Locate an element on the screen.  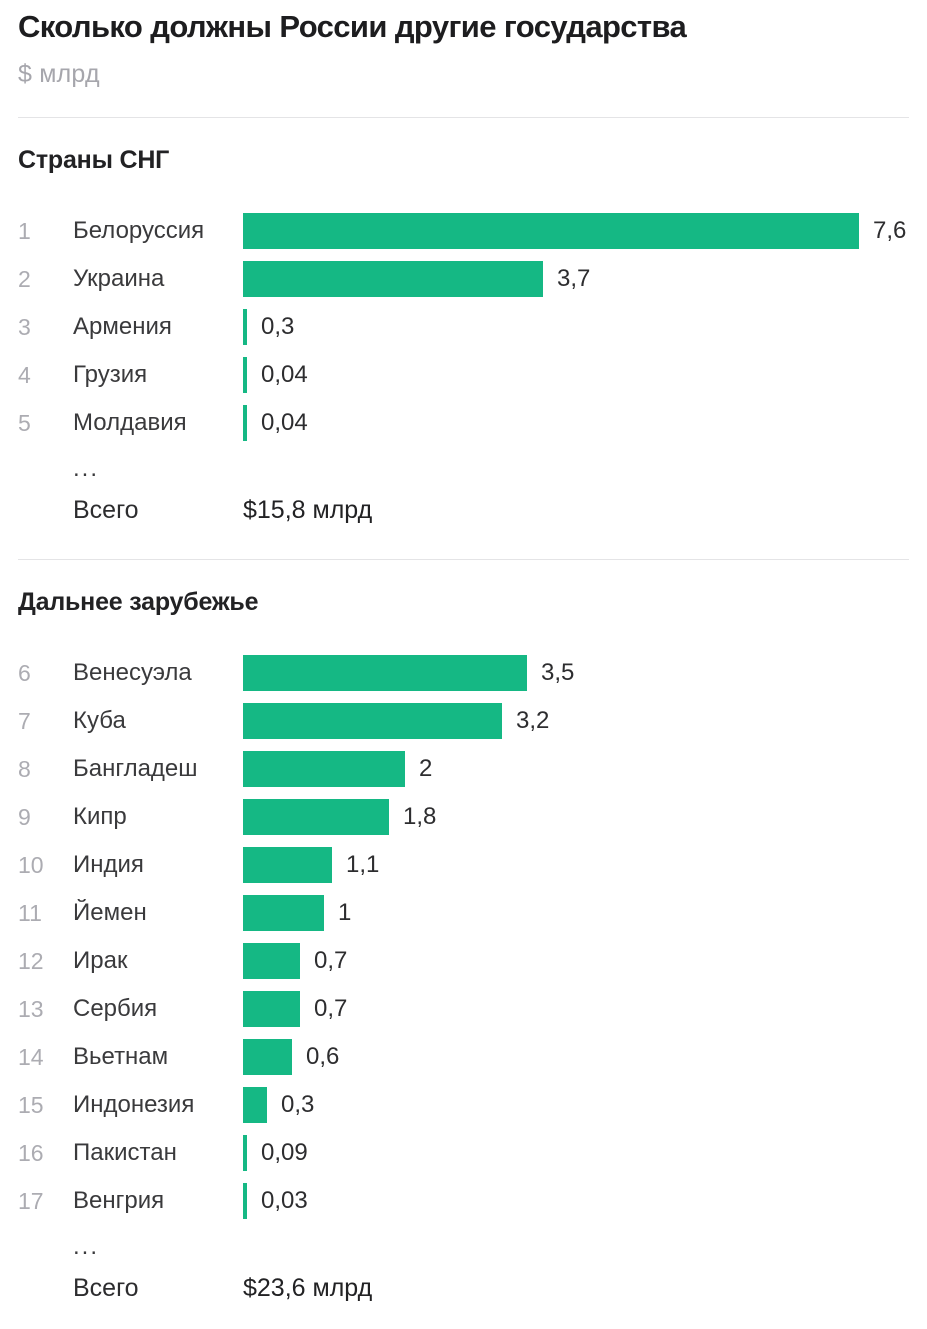
chart-row: 12 Ирак 0,7 is located at coordinates (463, 961).